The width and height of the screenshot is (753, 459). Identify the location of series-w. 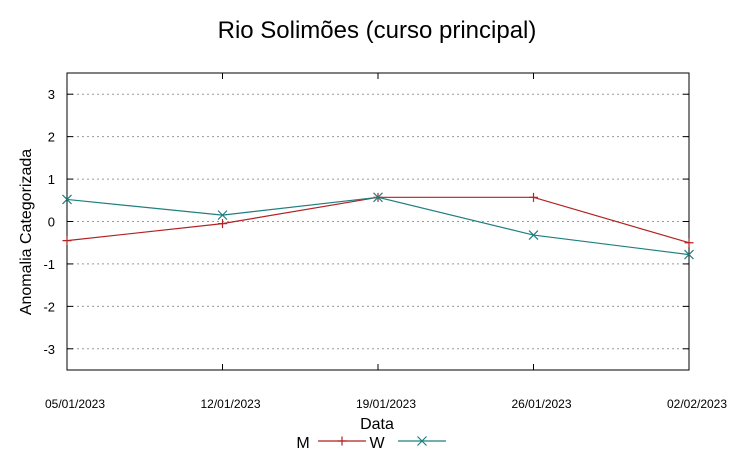
(378, 226).